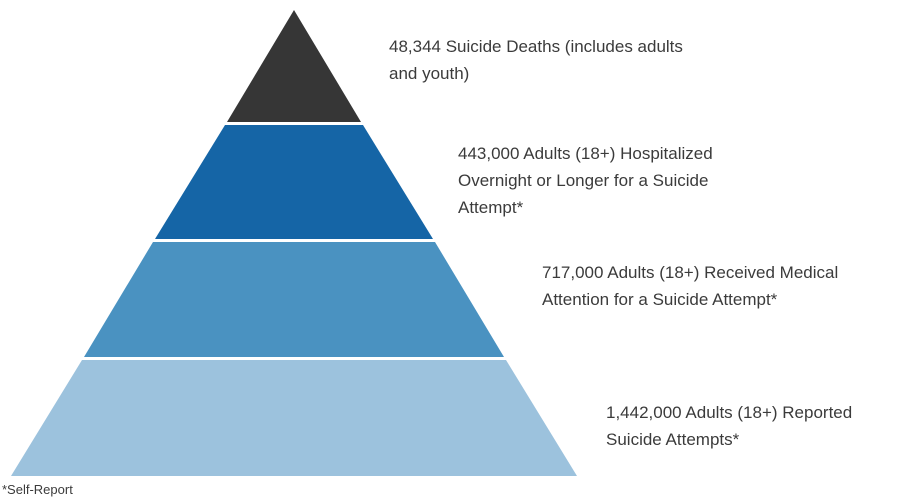  I want to click on label-line: and youth), so click(429, 73).